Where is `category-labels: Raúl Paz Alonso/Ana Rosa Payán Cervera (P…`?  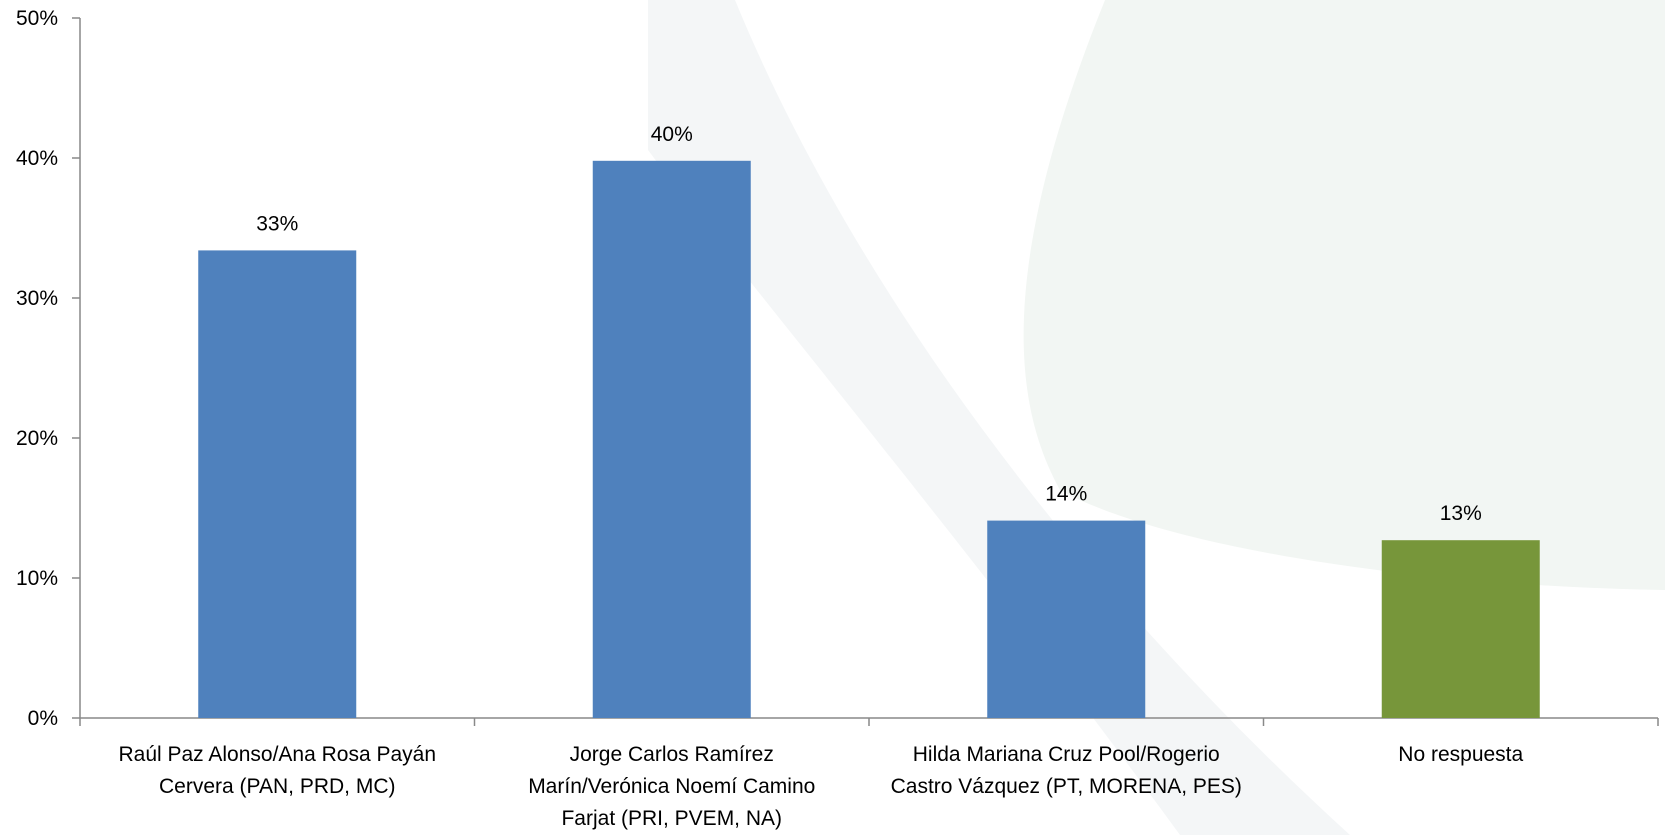 category-labels: Raúl Paz Alonso/Ana Rosa Payán Cervera (P… is located at coordinates (820, 786).